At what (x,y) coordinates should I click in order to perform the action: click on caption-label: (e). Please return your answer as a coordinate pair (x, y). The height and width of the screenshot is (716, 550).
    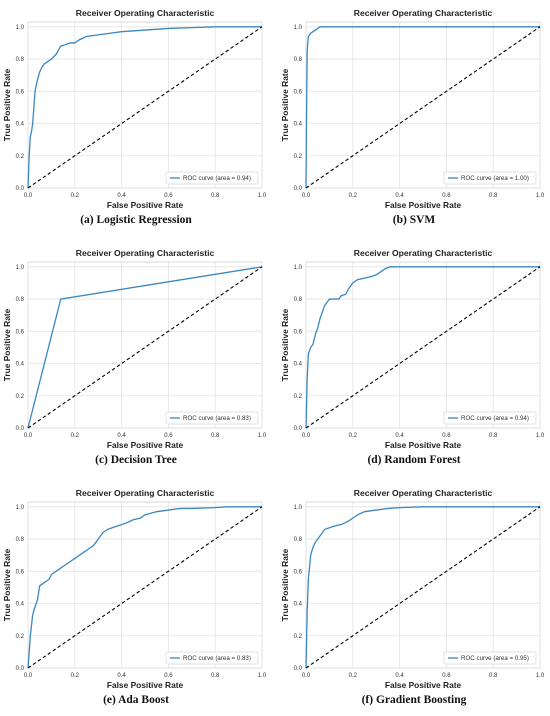
    Looking at the image, I should click on (109, 700).